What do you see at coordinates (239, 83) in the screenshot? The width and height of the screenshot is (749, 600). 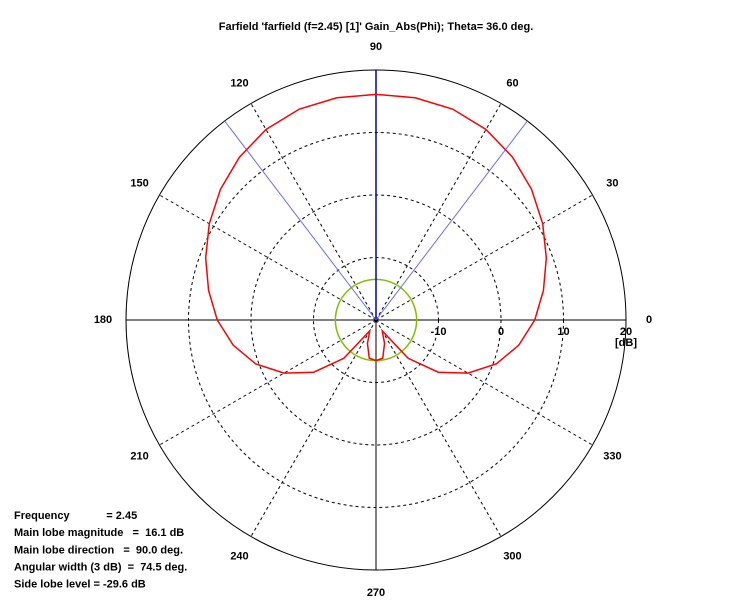 I see `theta-tick-label: 120` at bounding box center [239, 83].